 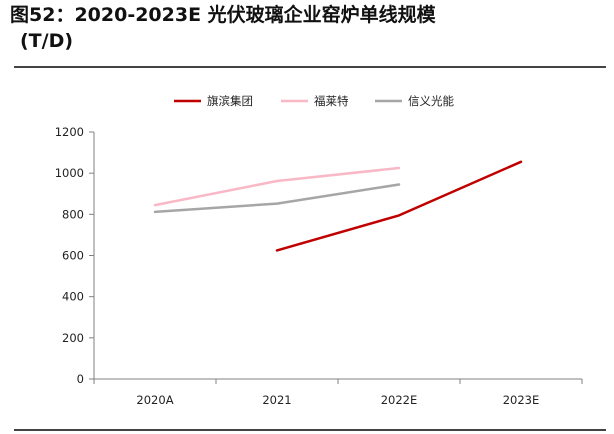 I want to click on x-tick-label: 2020A, so click(x=154, y=400).